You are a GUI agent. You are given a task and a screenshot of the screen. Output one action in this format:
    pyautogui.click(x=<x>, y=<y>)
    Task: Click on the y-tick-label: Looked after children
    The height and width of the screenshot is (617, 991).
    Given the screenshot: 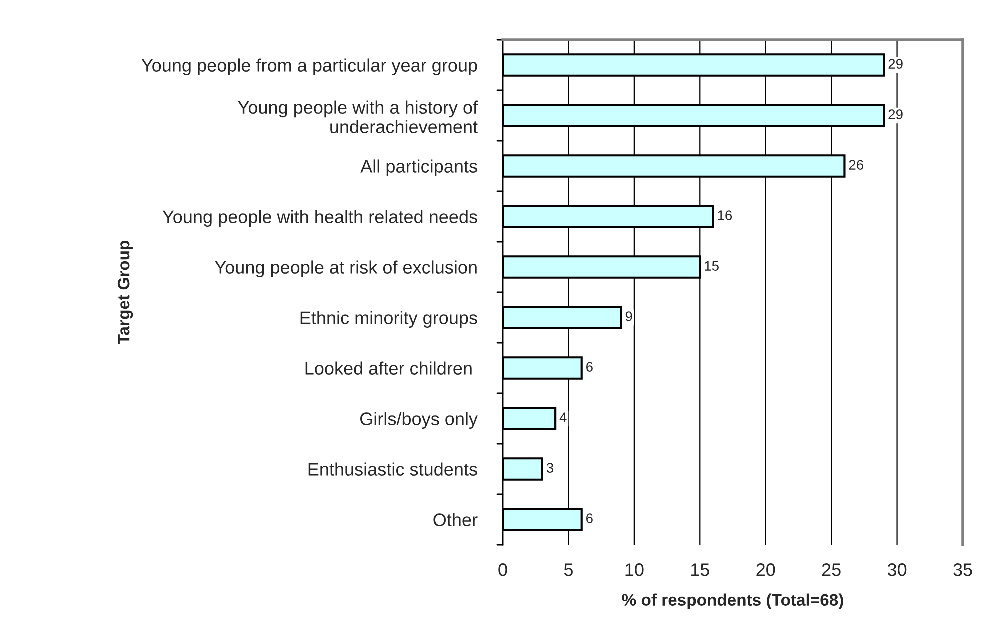 What is the action you would take?
    pyautogui.click(x=389, y=368)
    